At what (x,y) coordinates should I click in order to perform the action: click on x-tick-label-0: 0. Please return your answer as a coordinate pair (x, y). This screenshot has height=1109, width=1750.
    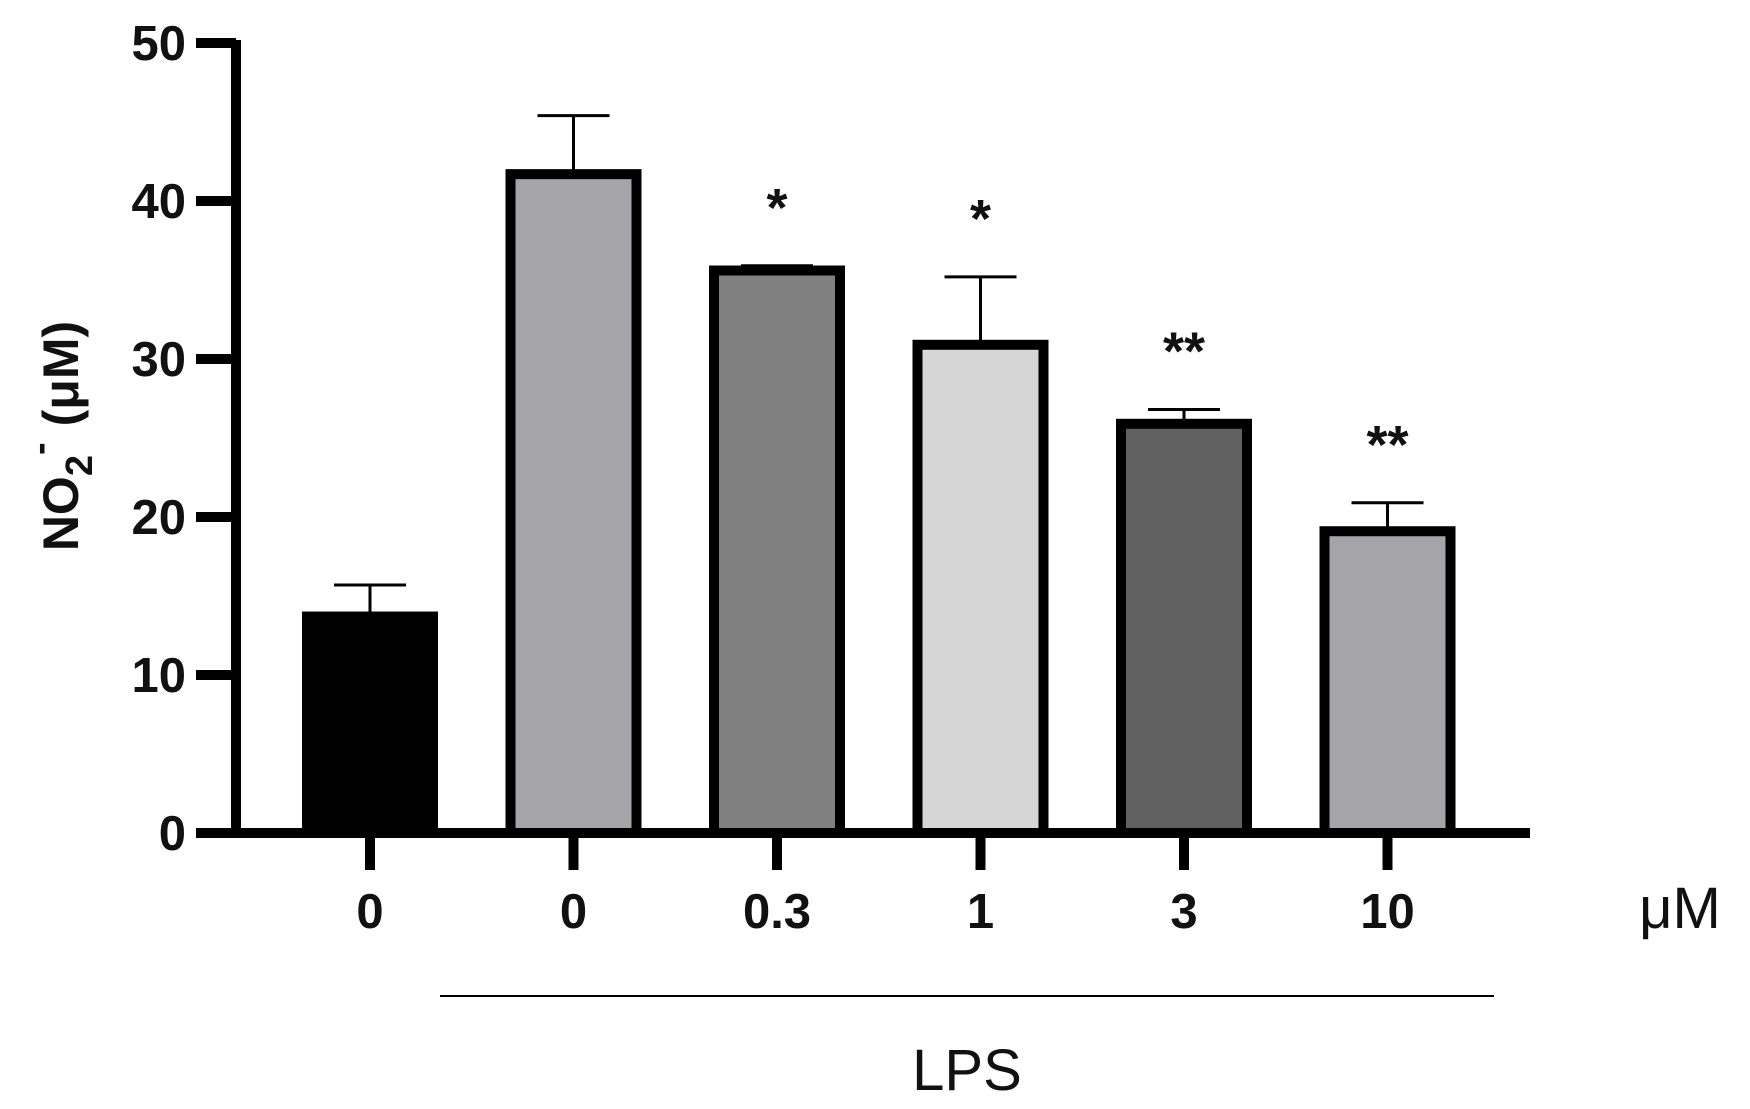
    Looking at the image, I should click on (369, 912).